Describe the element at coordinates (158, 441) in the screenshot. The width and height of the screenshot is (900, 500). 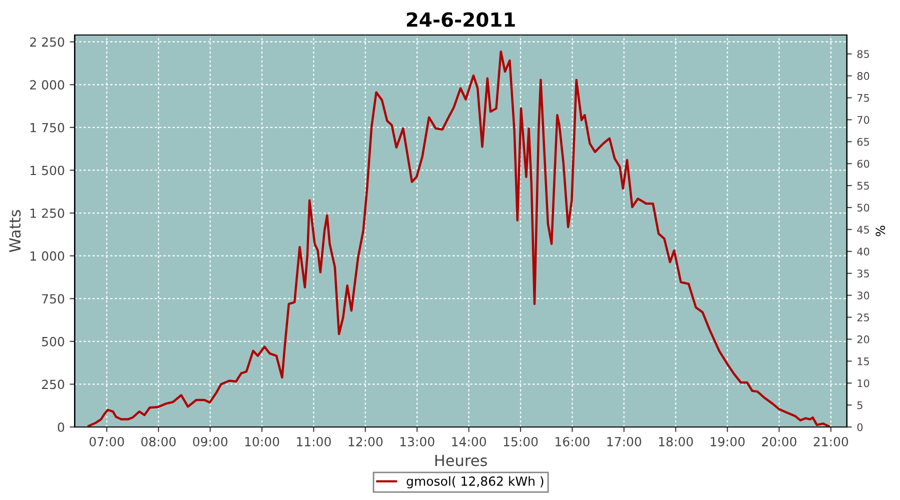
I see `x-tick-label: 08:00` at that location.